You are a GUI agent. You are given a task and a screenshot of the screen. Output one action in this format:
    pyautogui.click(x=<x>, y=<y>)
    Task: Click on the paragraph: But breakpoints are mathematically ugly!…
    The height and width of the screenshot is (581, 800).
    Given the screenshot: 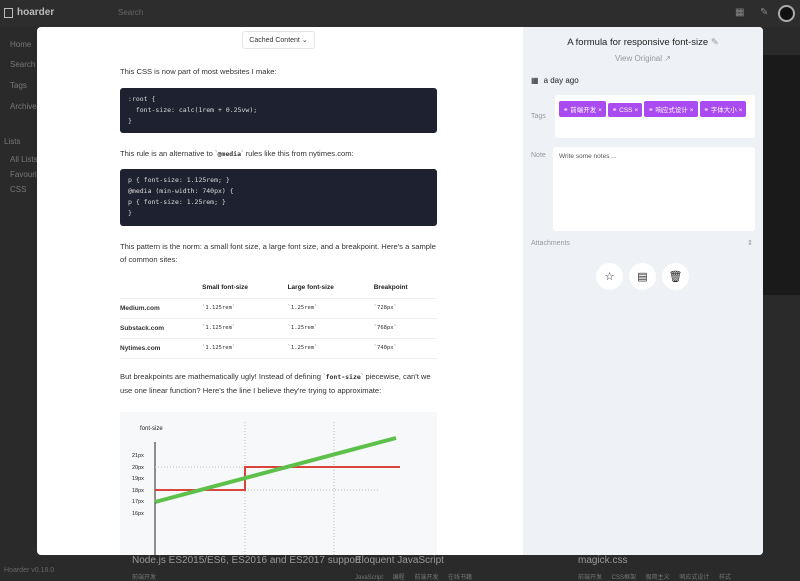 What is the action you would take?
    pyautogui.click(x=275, y=383)
    